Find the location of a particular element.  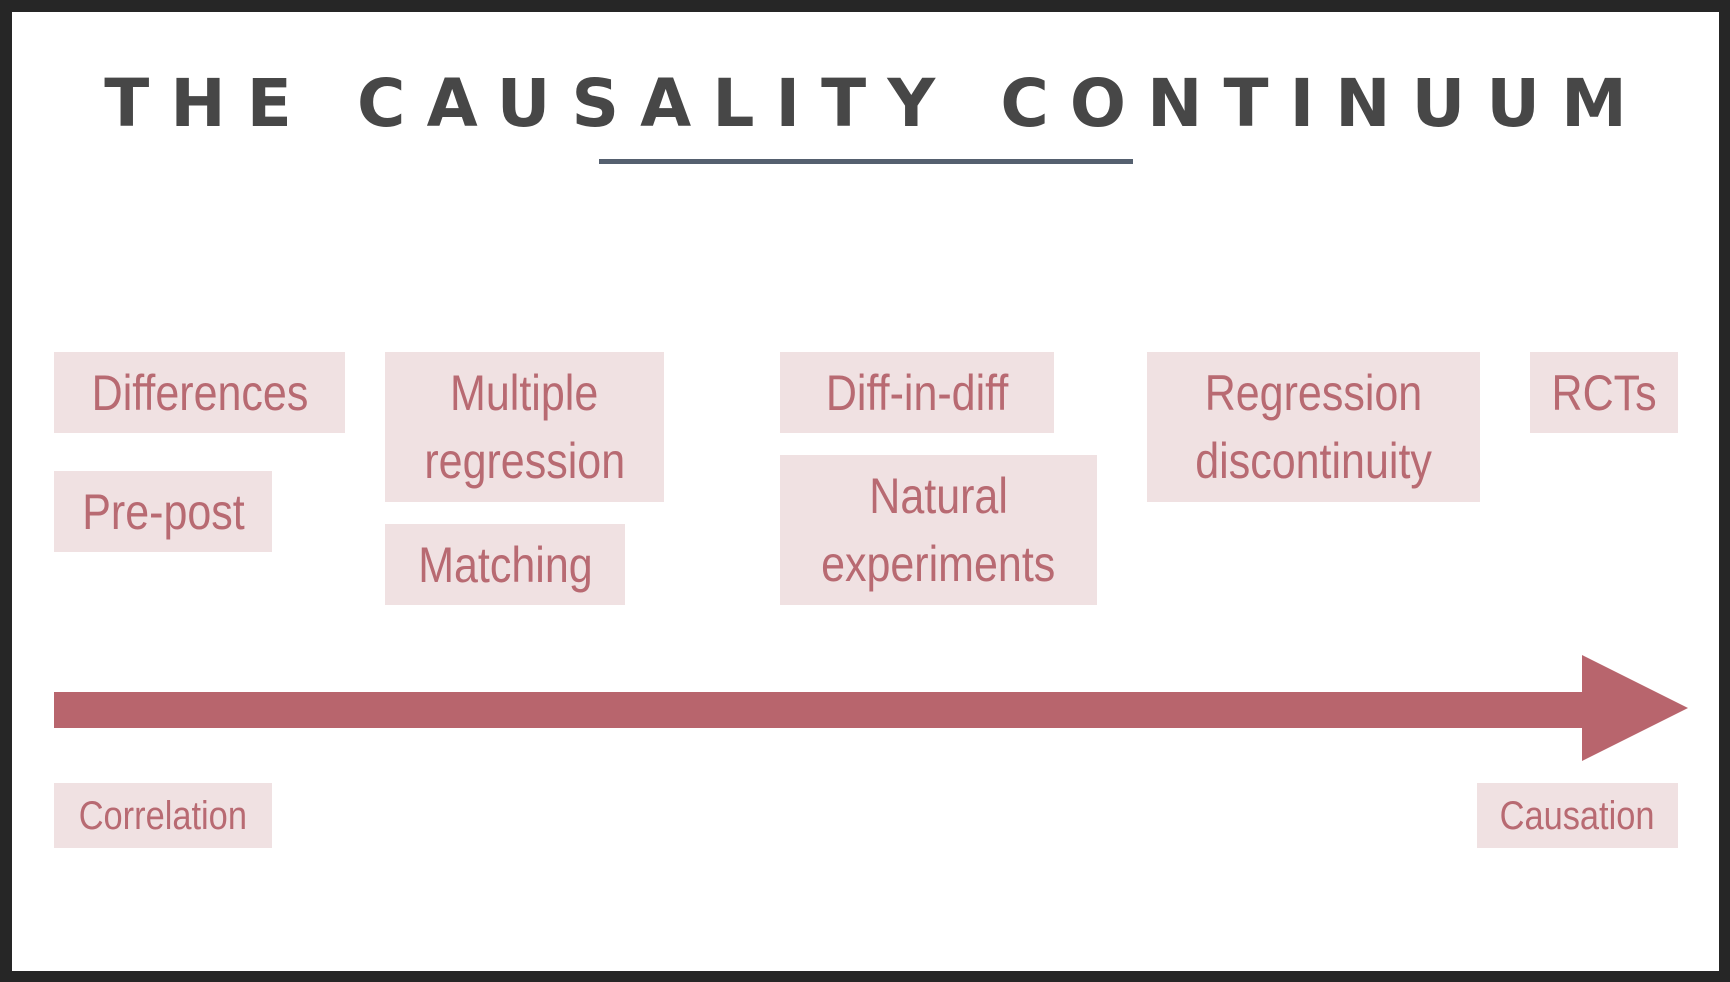

title-underline is located at coordinates (866, 161).